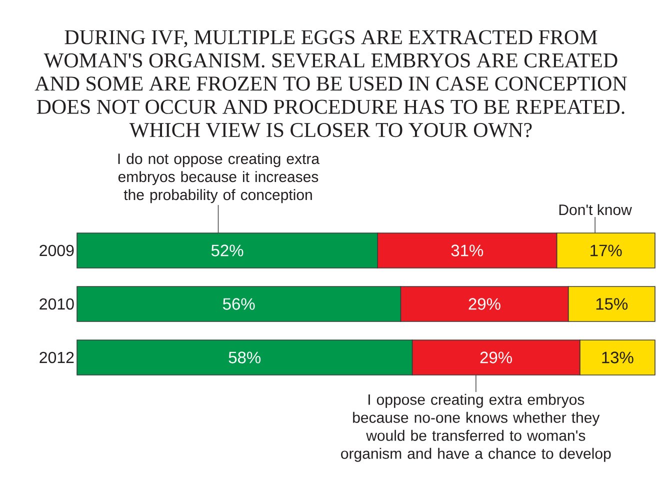 The height and width of the screenshot is (477, 662). What do you see at coordinates (606, 250) in the screenshot?
I see `data-label: 17%` at bounding box center [606, 250].